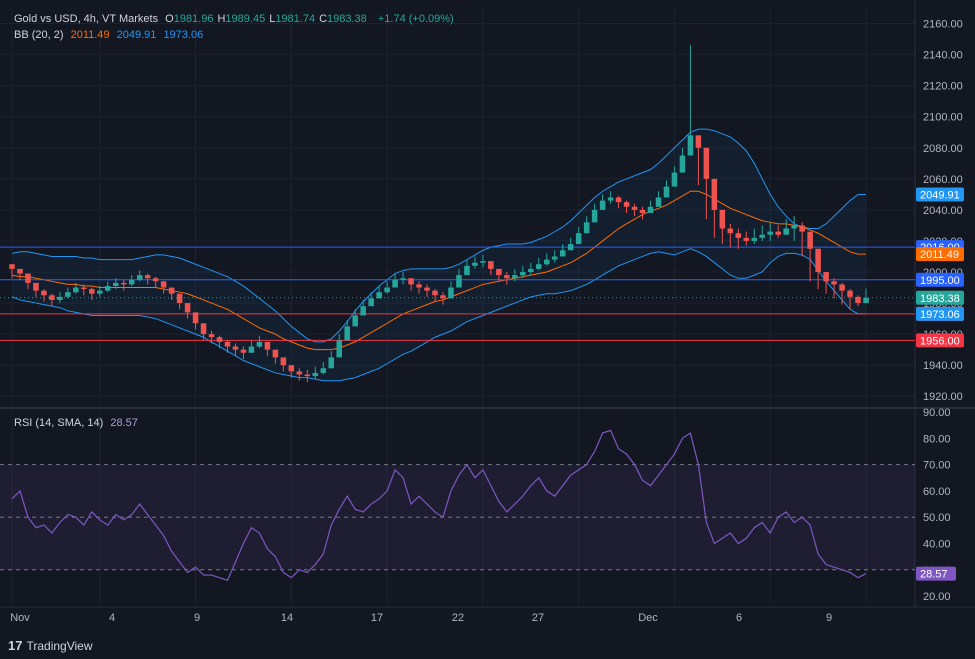 The width and height of the screenshot is (975, 659). Describe the element at coordinates (937, 439) in the screenshot. I see `rsi-axis-tick-label: 80.00` at that location.